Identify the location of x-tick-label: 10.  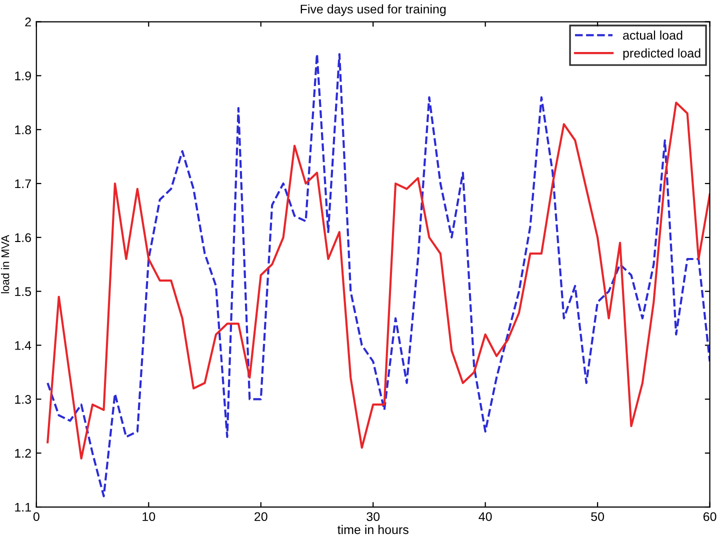
(149, 517).